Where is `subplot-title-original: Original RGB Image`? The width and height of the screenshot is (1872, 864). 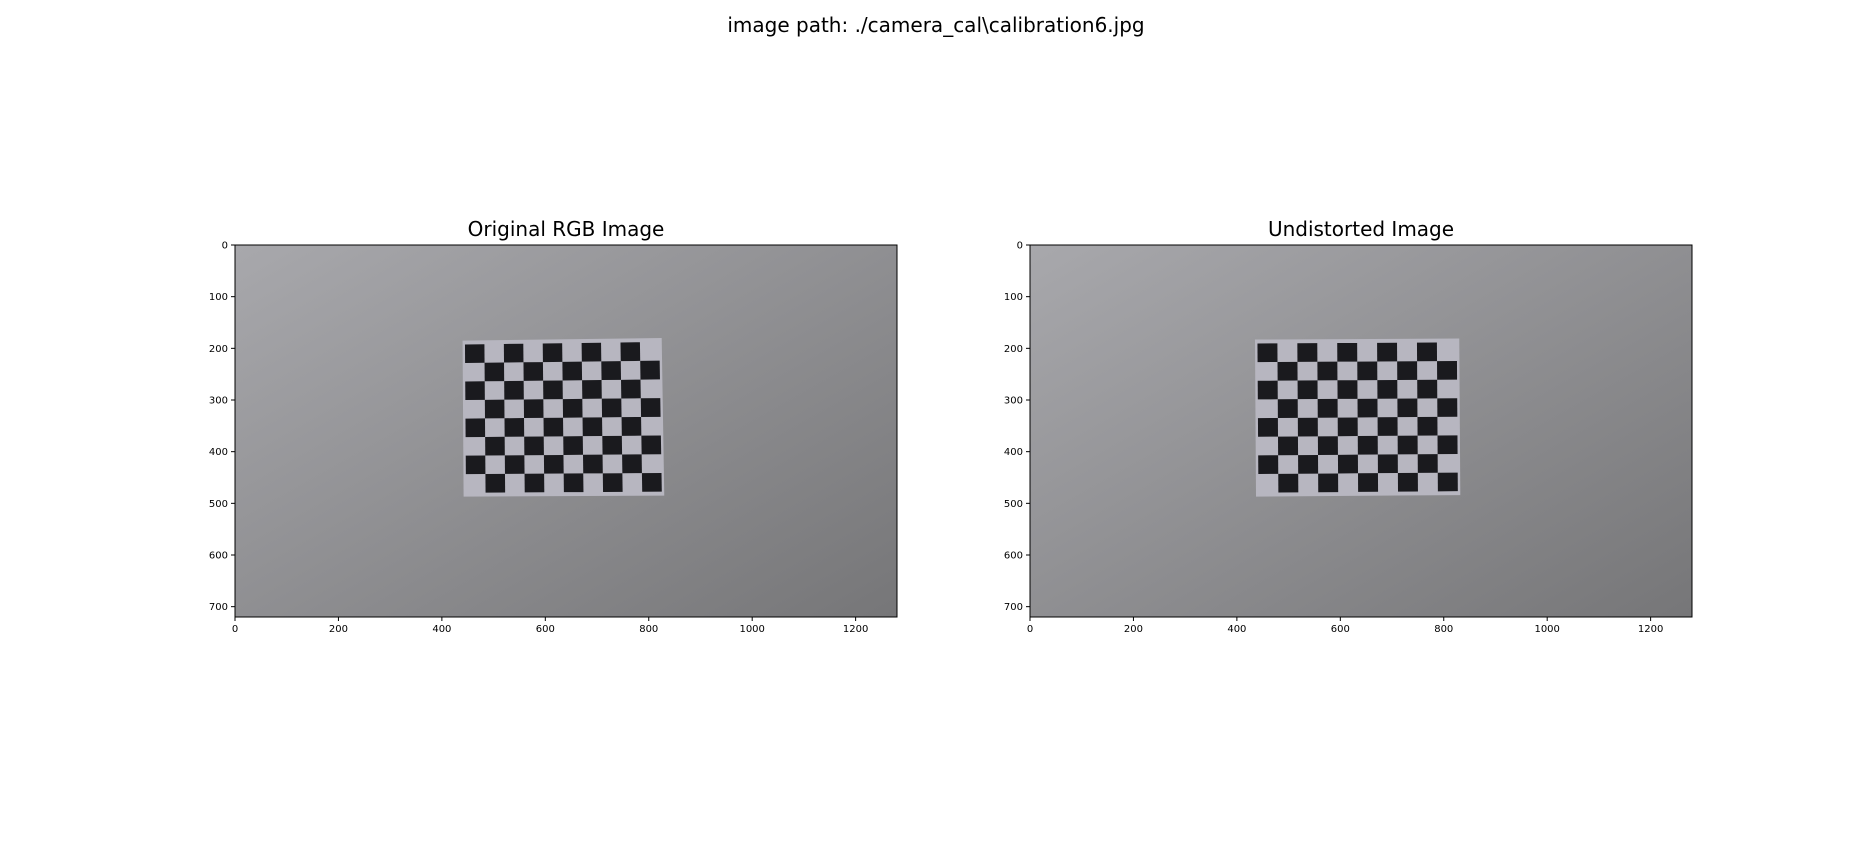 subplot-title-original: Original RGB Image is located at coordinates (566, 229).